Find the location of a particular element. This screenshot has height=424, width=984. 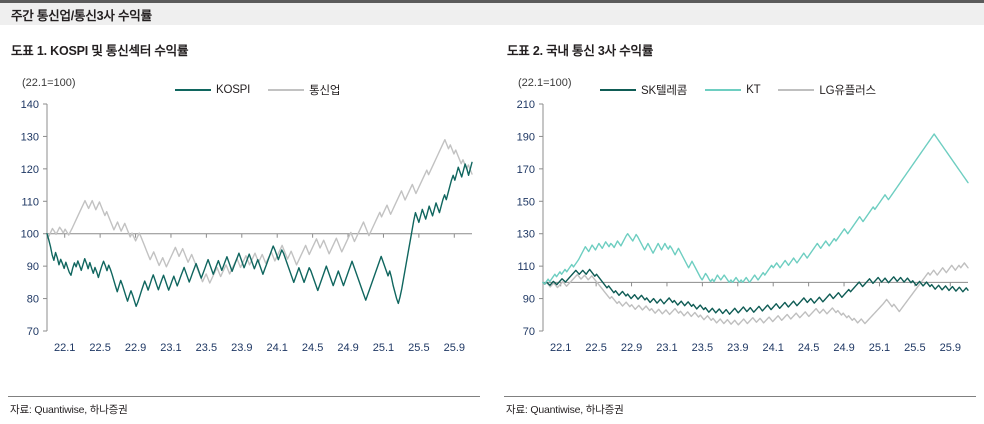

page-header-bar: 주간 통신업/통신3사 수익률 is located at coordinates (492, 12).